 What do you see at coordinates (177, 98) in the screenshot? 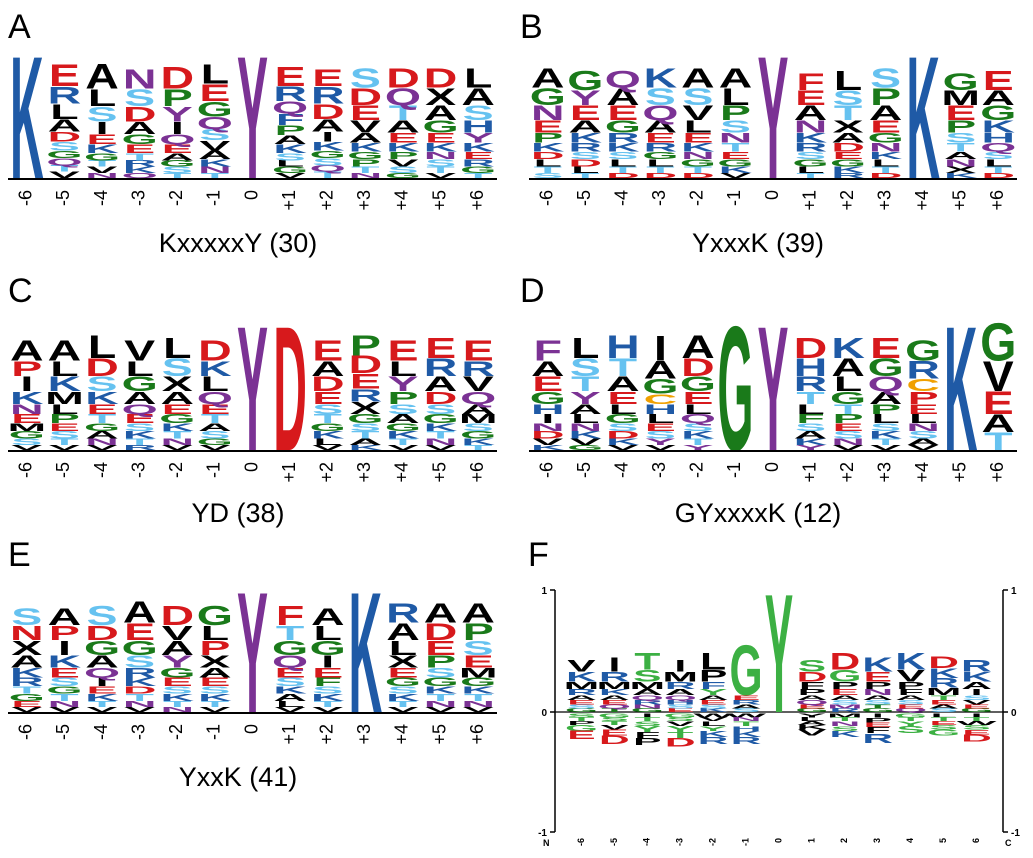
I see `residue-p: P` at bounding box center [177, 98].